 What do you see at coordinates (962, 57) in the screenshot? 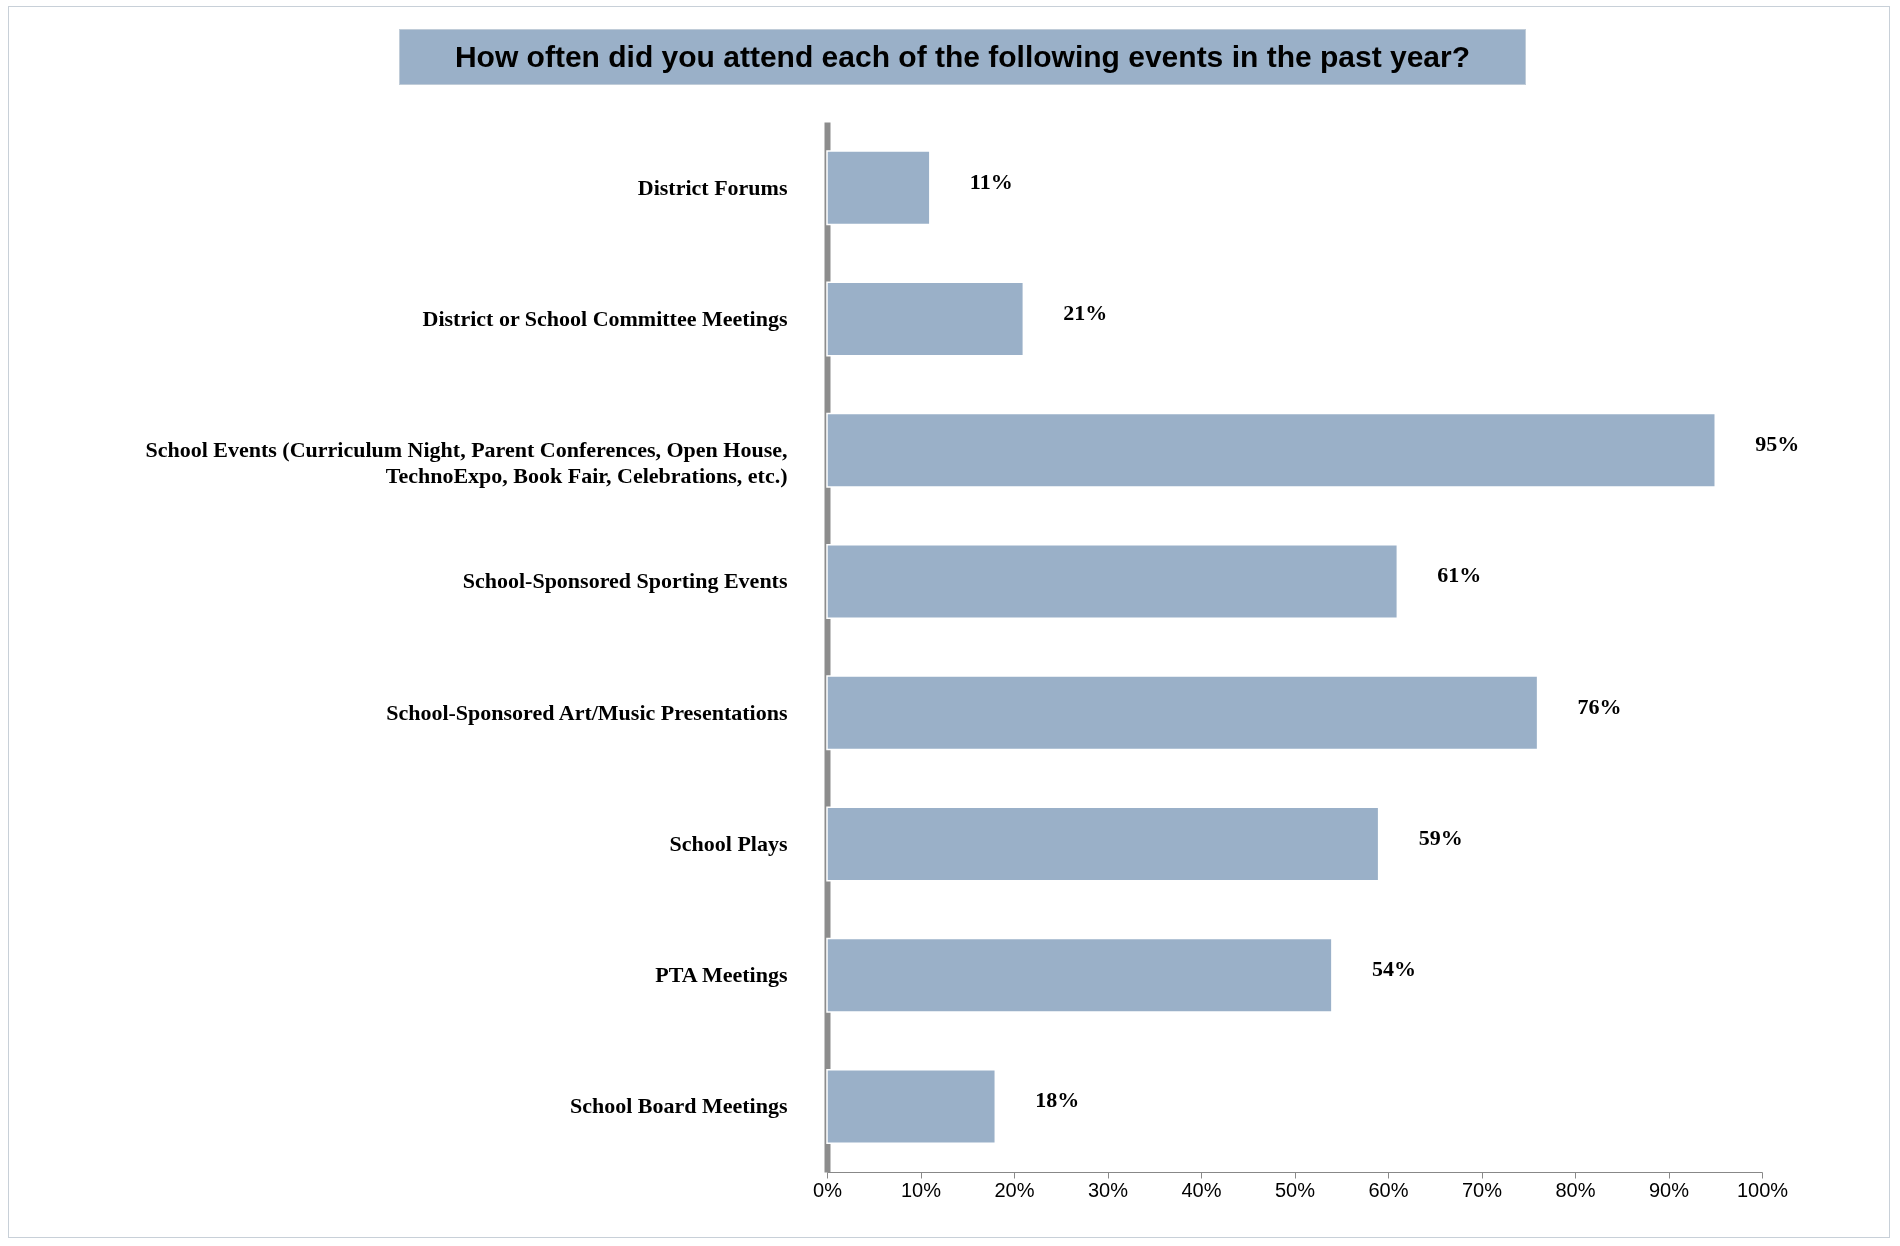
I see `chart-title: How often did you attend each of the following events in the past year?` at bounding box center [962, 57].